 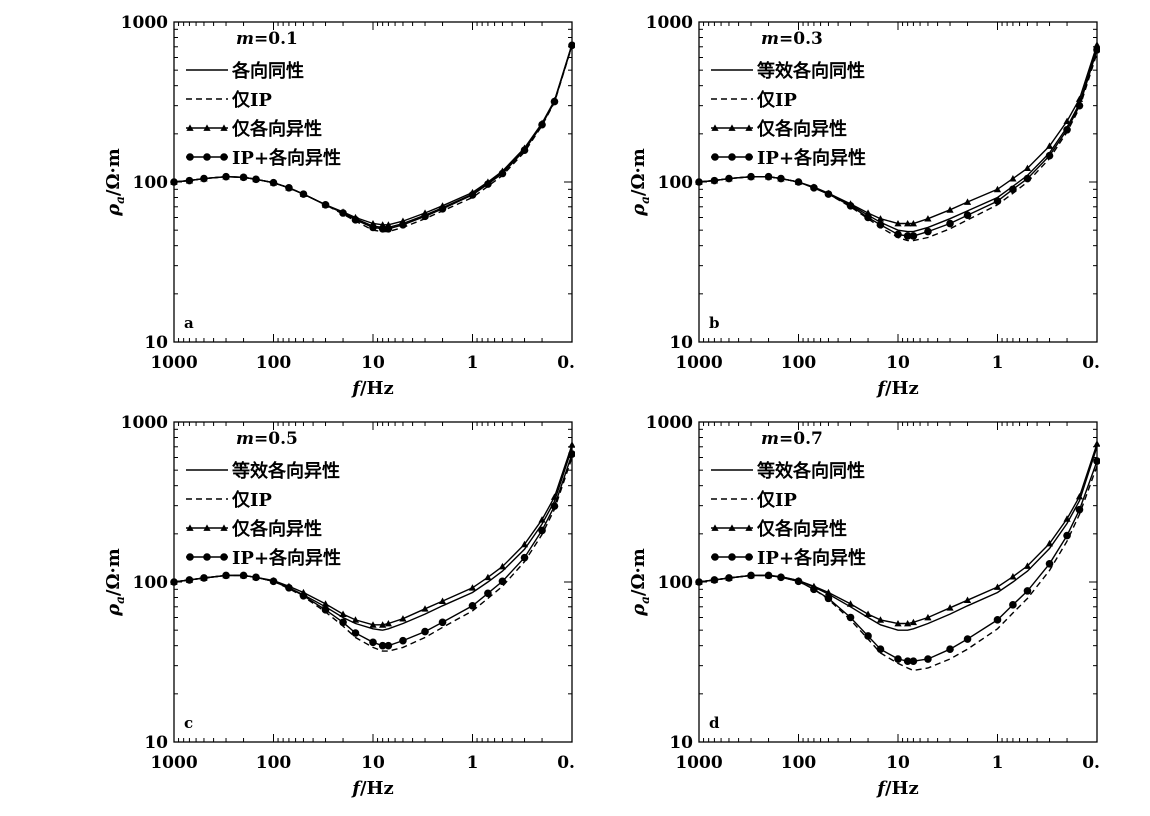 What do you see at coordinates (267, 439) in the screenshot?
I see `legend-title: m=0.5` at bounding box center [267, 439].